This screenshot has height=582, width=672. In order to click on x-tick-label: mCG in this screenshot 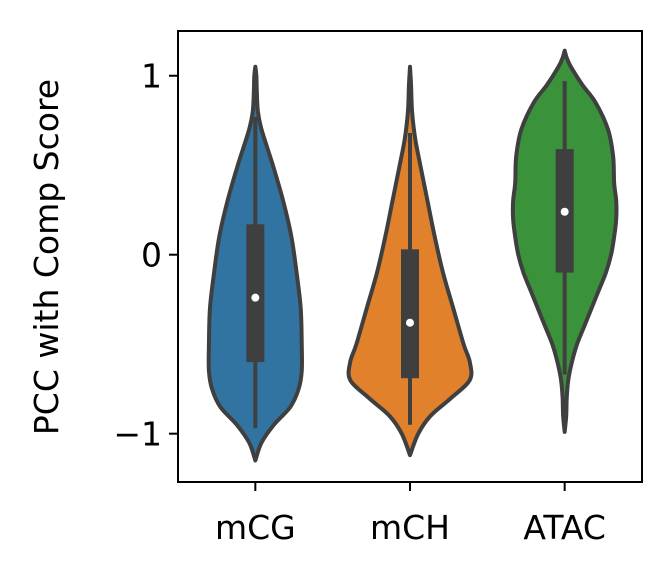, I will do `click(255, 527)`.